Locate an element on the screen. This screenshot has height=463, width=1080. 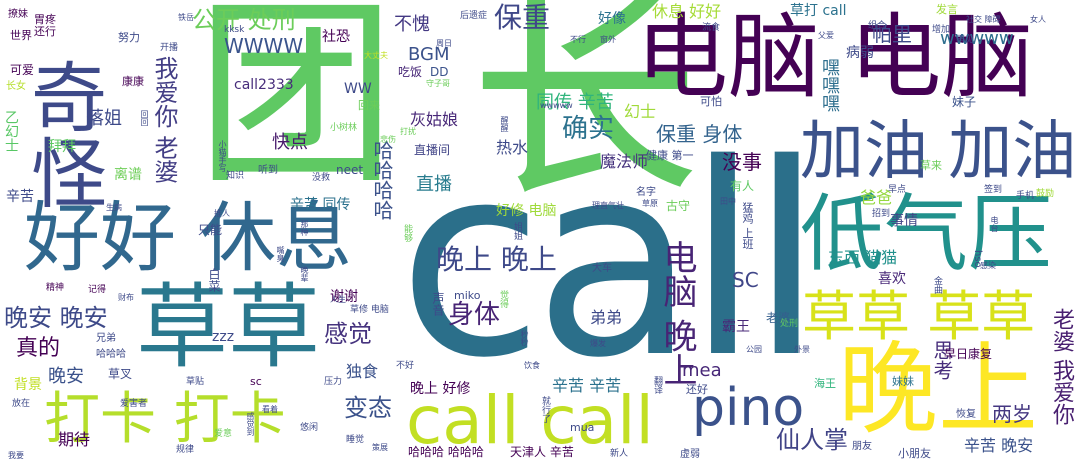
word-nuli: 努力 is located at coordinates (129, 37).